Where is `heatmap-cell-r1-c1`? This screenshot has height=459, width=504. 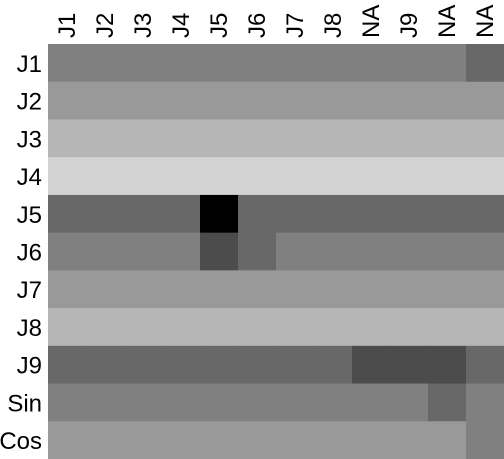 heatmap-cell-r1-c1 is located at coordinates (67, 63).